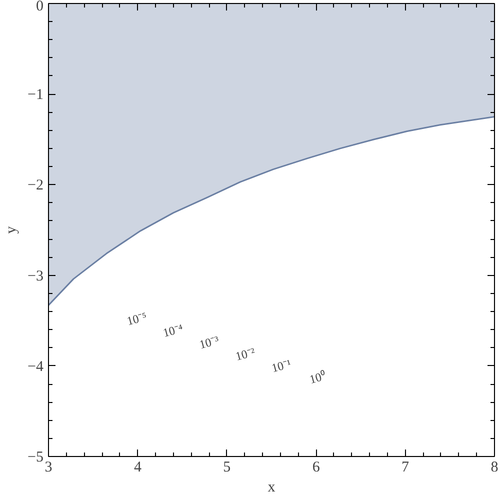 This screenshot has width=500, height=501. What do you see at coordinates (406, 468) in the screenshot?
I see `x-tick-label: 7` at bounding box center [406, 468].